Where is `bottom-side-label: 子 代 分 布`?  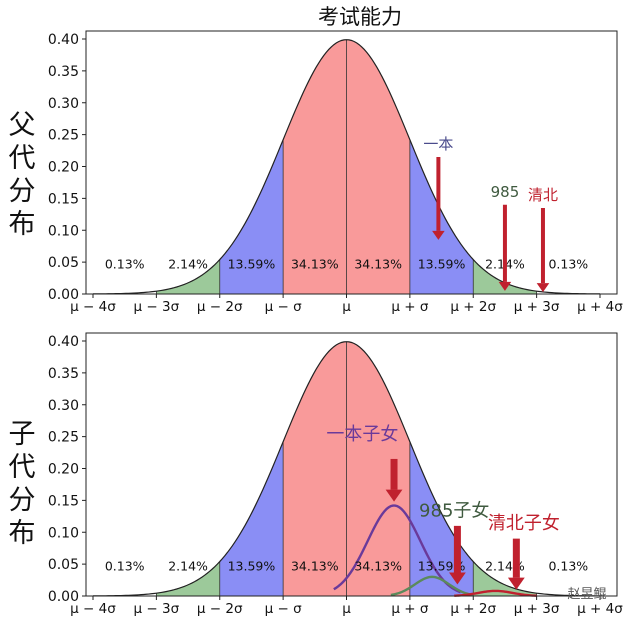 bottom-side-label: 子 代 分 布 is located at coordinates (22, 484).